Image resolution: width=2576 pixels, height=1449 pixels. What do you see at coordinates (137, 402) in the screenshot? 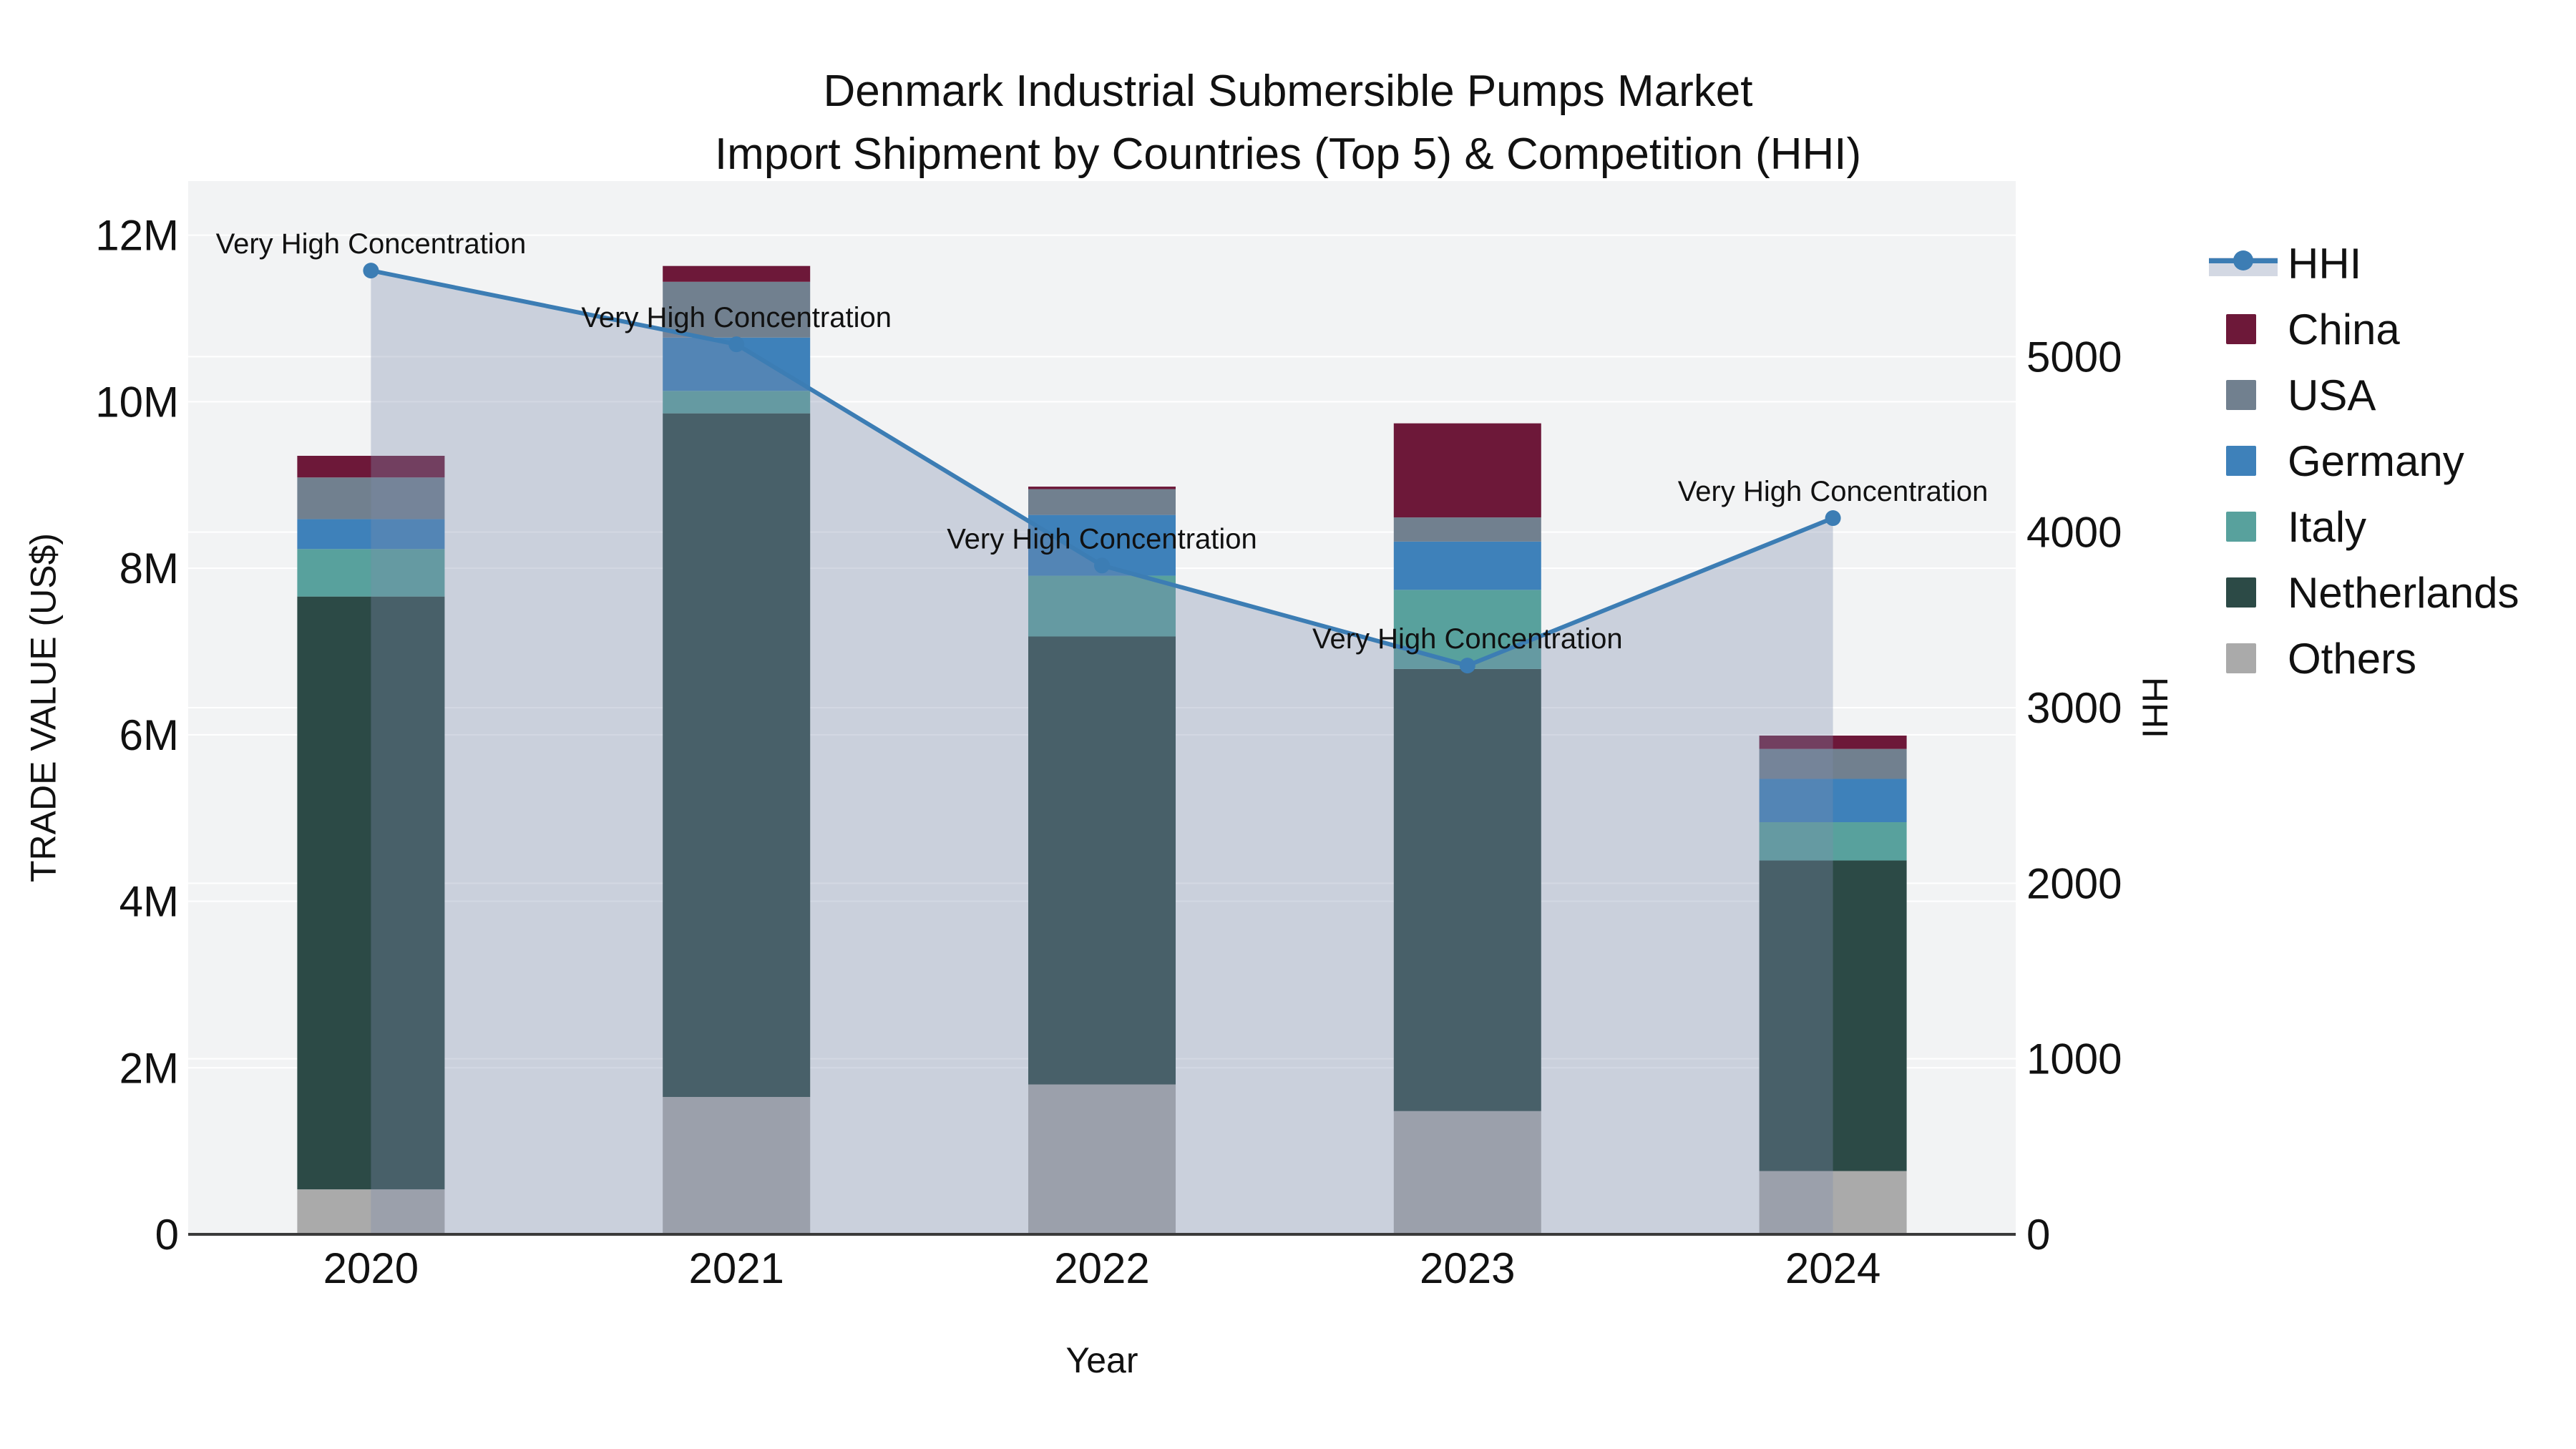
I see `y-tick-label: 10M` at bounding box center [137, 402].